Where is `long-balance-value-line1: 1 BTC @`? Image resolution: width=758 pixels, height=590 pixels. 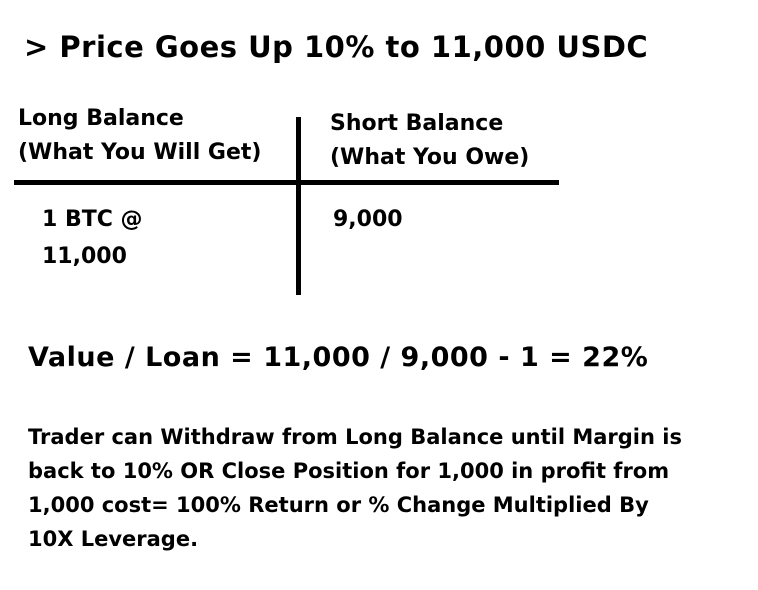
long-balance-value-line1: 1 BTC @ is located at coordinates (92, 219).